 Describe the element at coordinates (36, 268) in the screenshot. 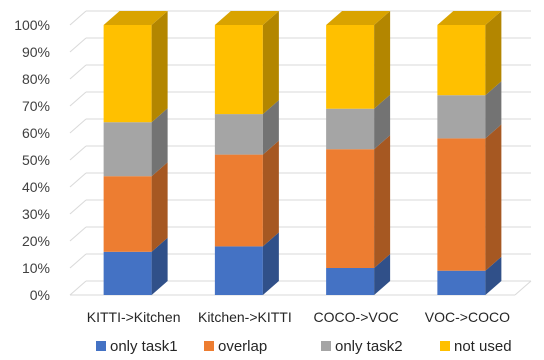

I see `y-tick-label: 10%` at that location.